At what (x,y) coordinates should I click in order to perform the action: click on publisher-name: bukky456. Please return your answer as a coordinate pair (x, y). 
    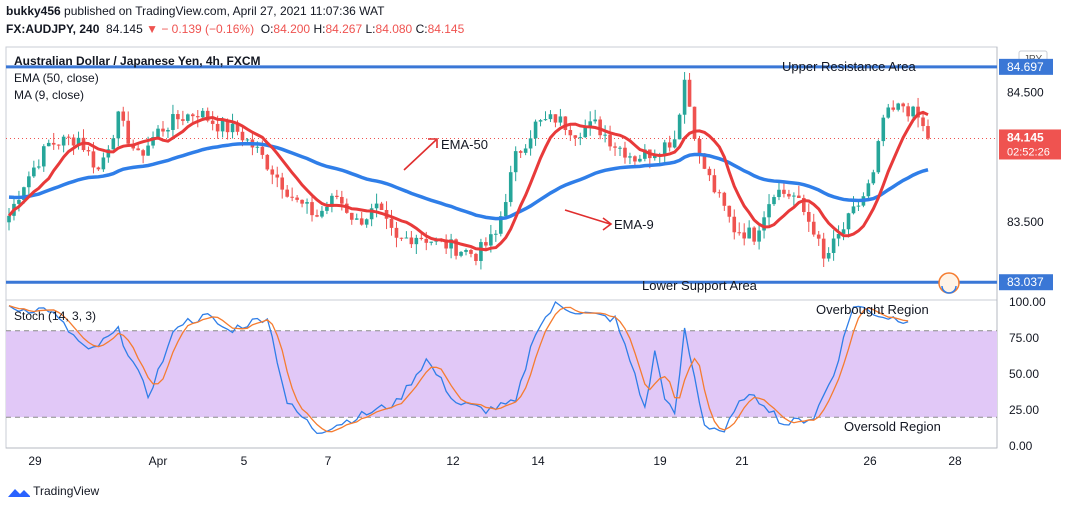
    Looking at the image, I should click on (33, 11).